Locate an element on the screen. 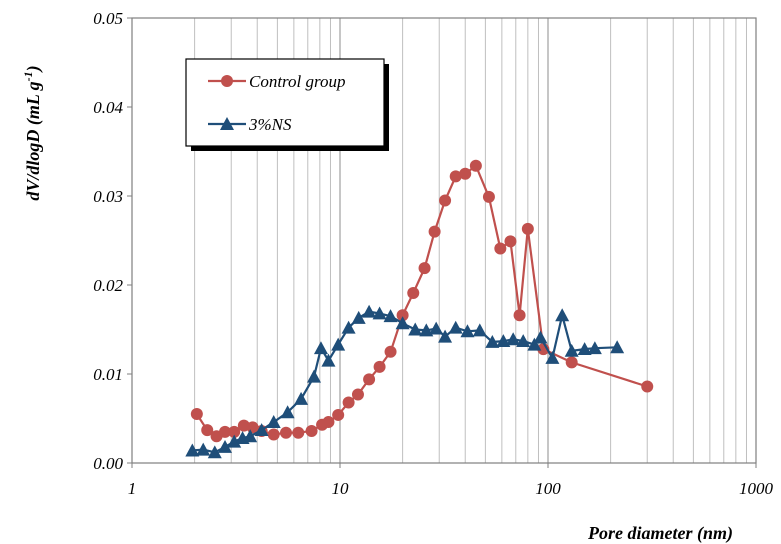 Image resolution: width=781 pixels, height=544 pixels. legend: Control group 3%NS is located at coordinates (287, 104).